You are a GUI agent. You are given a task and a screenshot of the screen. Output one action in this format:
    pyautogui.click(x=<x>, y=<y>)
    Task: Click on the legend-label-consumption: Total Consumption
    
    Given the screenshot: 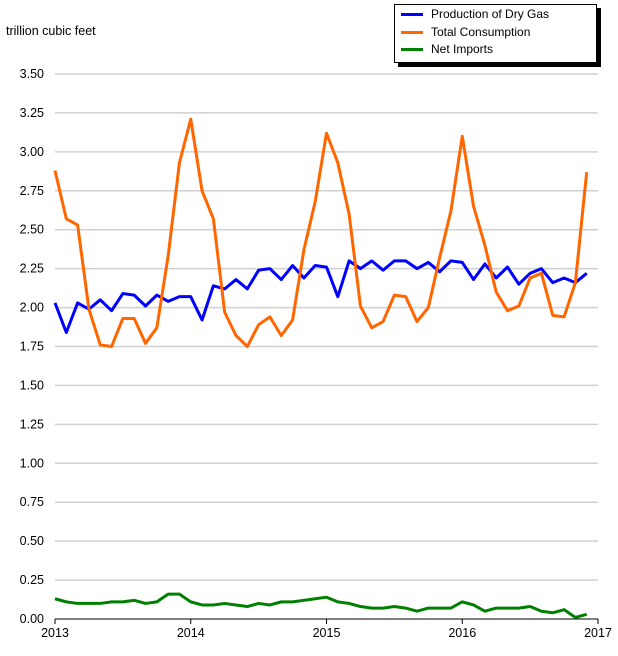 What is the action you would take?
    pyautogui.click(x=481, y=32)
    